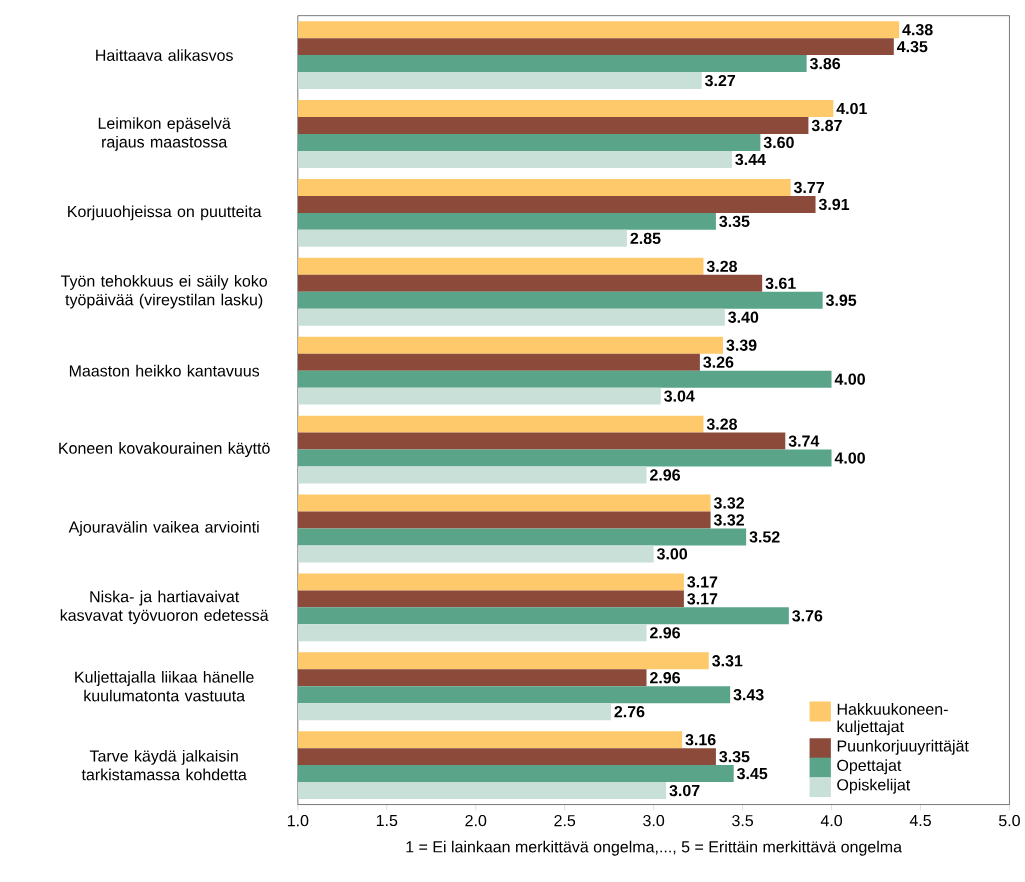 The height and width of the screenshot is (882, 1025). Describe the element at coordinates (727, 661) in the screenshot. I see `data-label: 3.31` at that location.